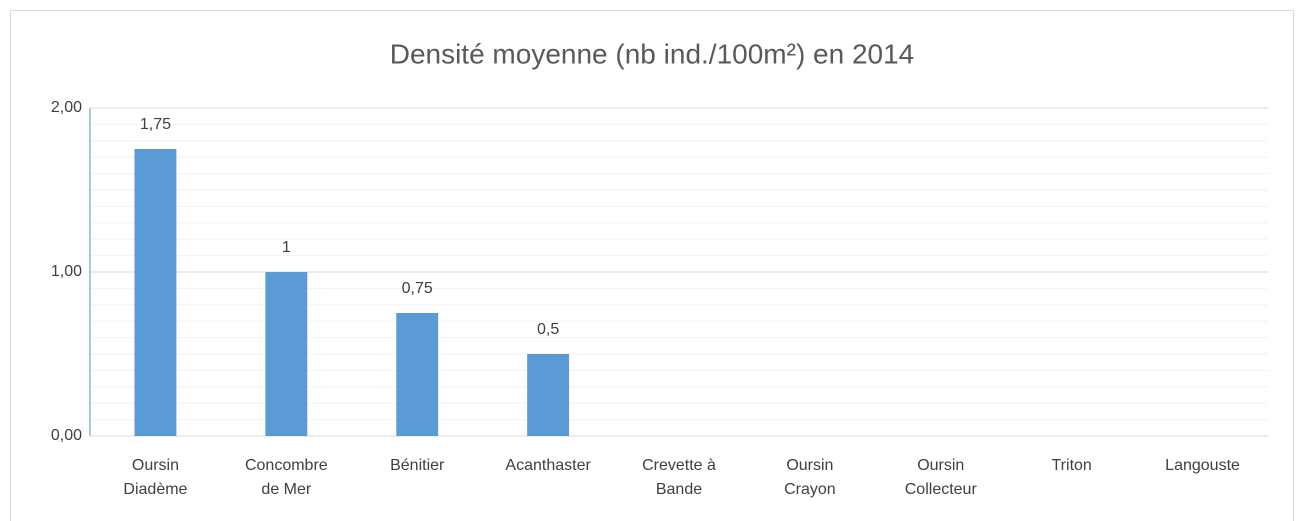 Image resolution: width=1304 pixels, height=521 pixels. What do you see at coordinates (548, 465) in the screenshot?
I see `x-tick-label: Acanthaster` at bounding box center [548, 465].